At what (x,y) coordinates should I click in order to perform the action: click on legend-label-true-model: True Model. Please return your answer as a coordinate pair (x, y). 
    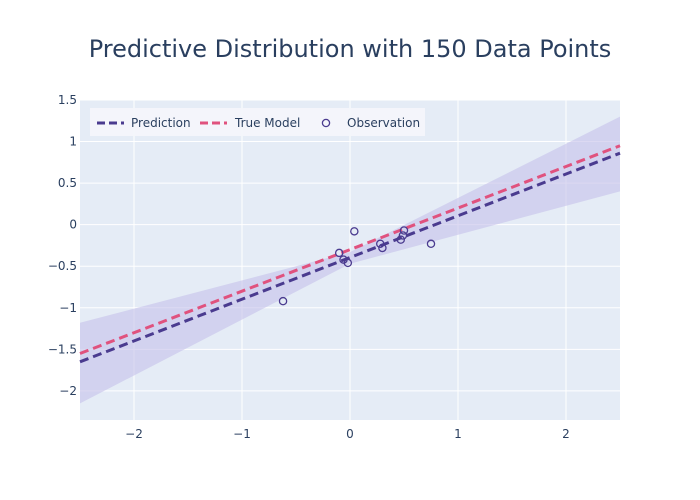
    Looking at the image, I should click on (267, 123).